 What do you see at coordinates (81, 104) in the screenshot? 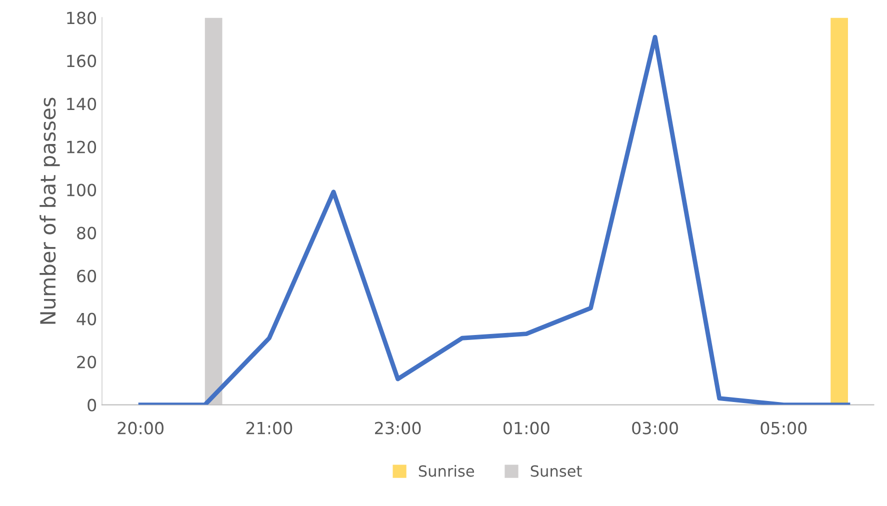
I see `y-tick-label: 140` at bounding box center [81, 104].